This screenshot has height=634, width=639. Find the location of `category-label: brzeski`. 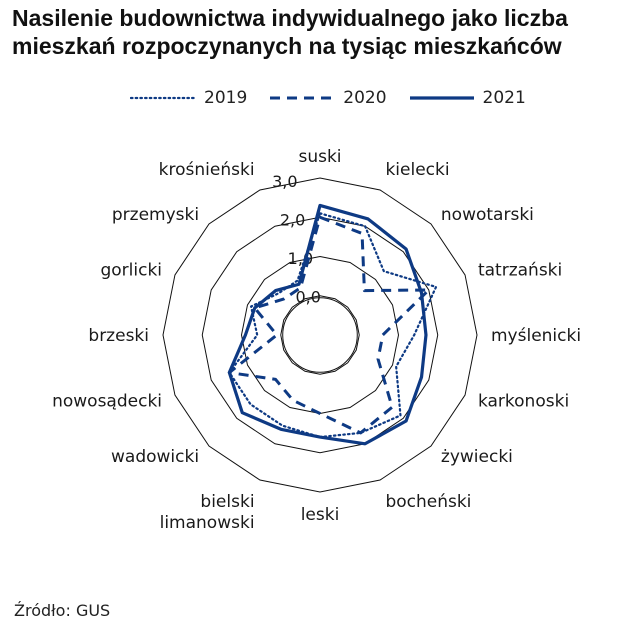

category-label: brzeski is located at coordinates (118, 336).